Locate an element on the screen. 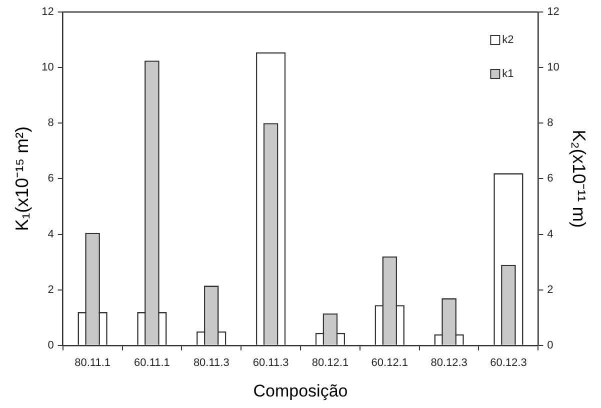 Image resolution: width=601 pixels, height=408 pixels. legend-label: k1 is located at coordinates (508, 74).